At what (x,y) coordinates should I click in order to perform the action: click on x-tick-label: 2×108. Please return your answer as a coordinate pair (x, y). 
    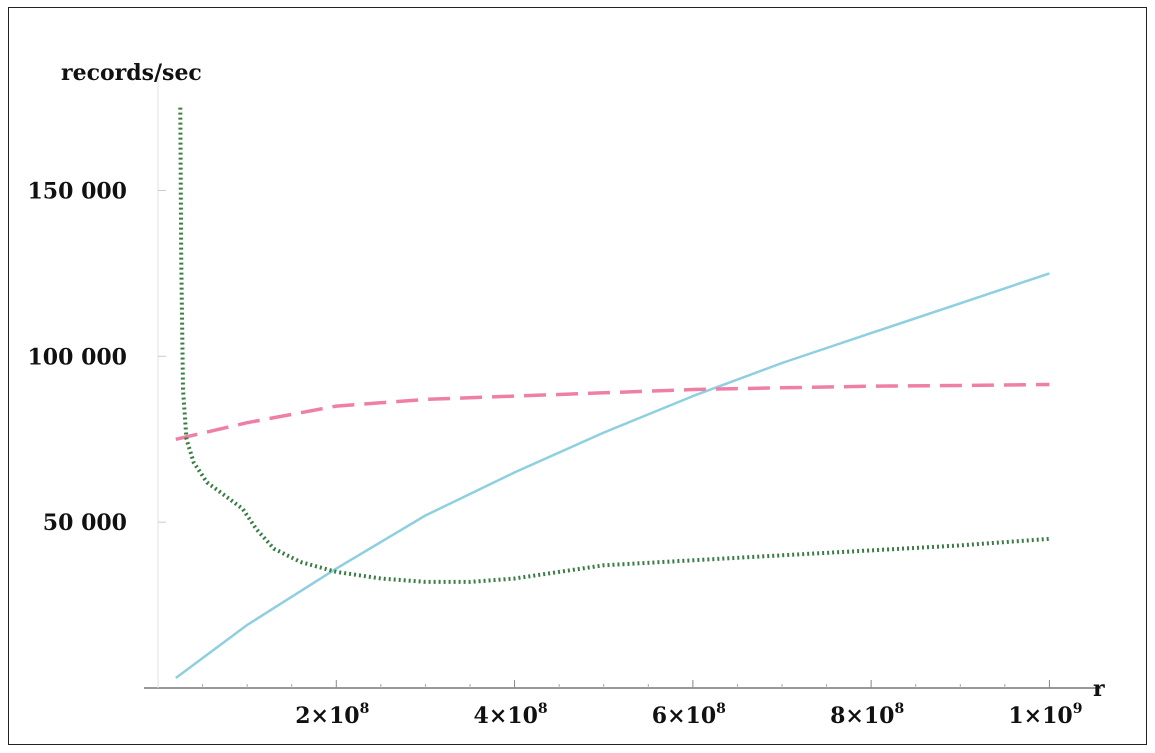
    Looking at the image, I should click on (332, 715).